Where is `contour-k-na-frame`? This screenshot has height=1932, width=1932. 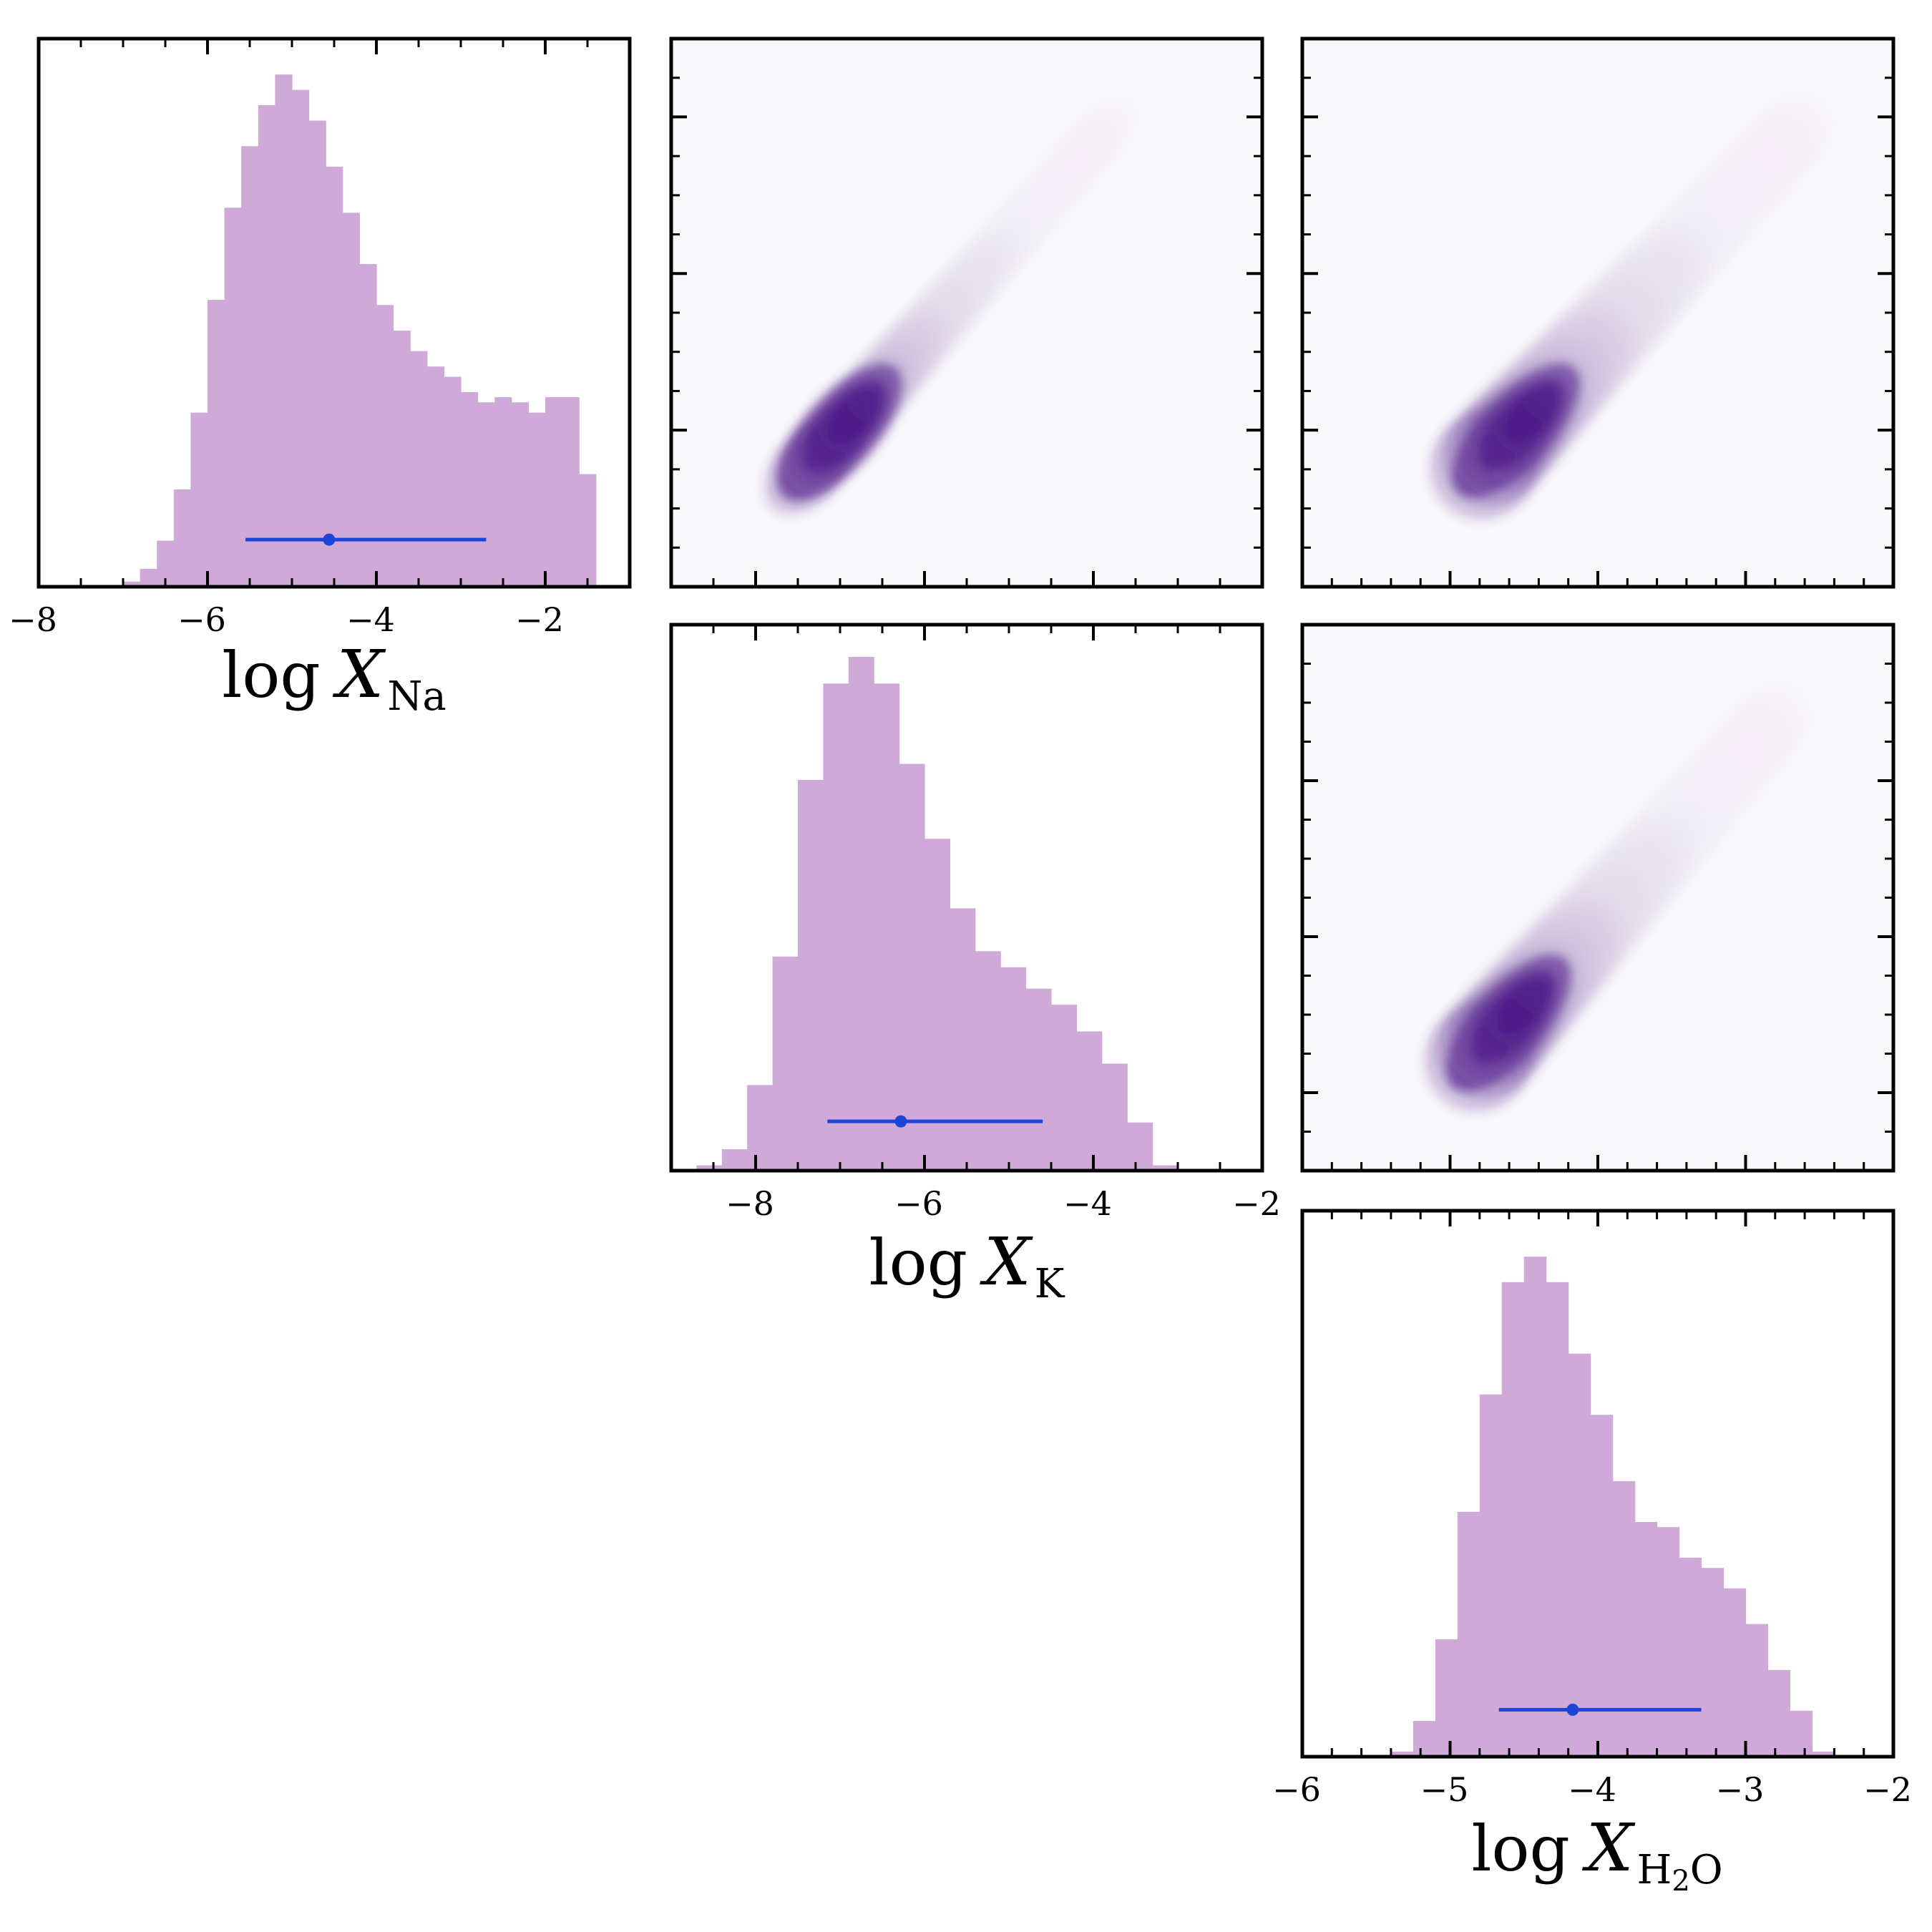 contour-k-na-frame is located at coordinates (966, 312).